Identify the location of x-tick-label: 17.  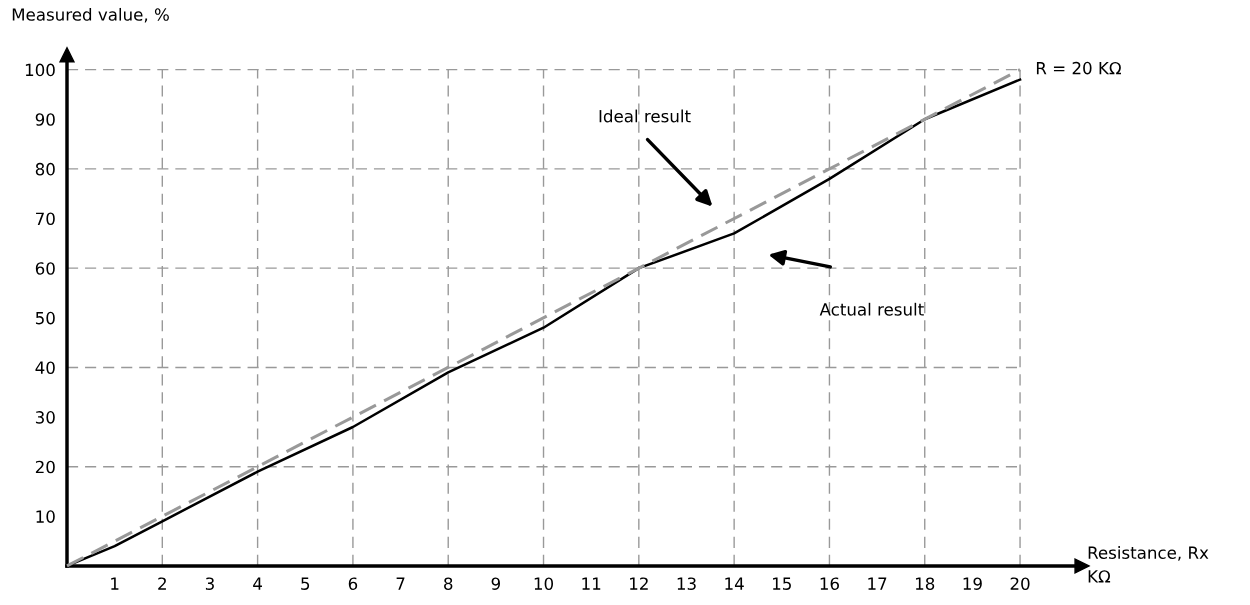
(877, 583).